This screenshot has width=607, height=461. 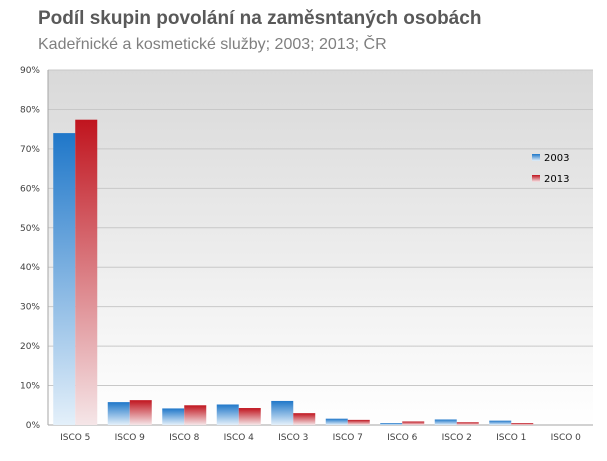 What do you see at coordinates (130, 438) in the screenshot?
I see `x-tick-label: ISCO 9` at bounding box center [130, 438].